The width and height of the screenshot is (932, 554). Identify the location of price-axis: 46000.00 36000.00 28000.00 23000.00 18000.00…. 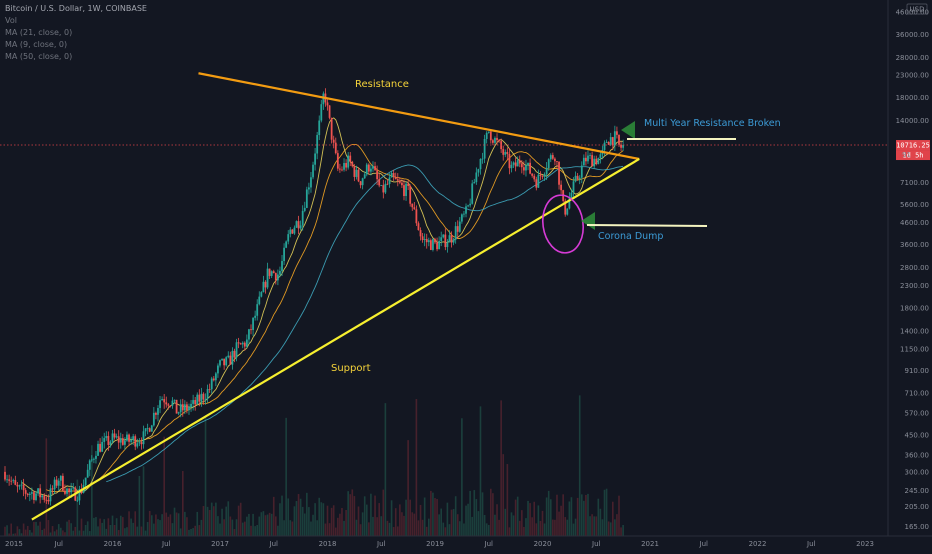
(909, 268).